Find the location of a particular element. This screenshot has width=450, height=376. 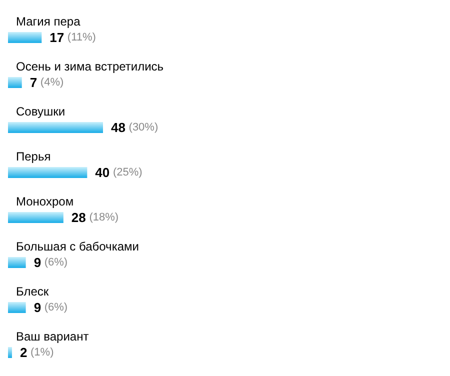

y-tick-label: Ваш вариант is located at coordinates (53, 337).